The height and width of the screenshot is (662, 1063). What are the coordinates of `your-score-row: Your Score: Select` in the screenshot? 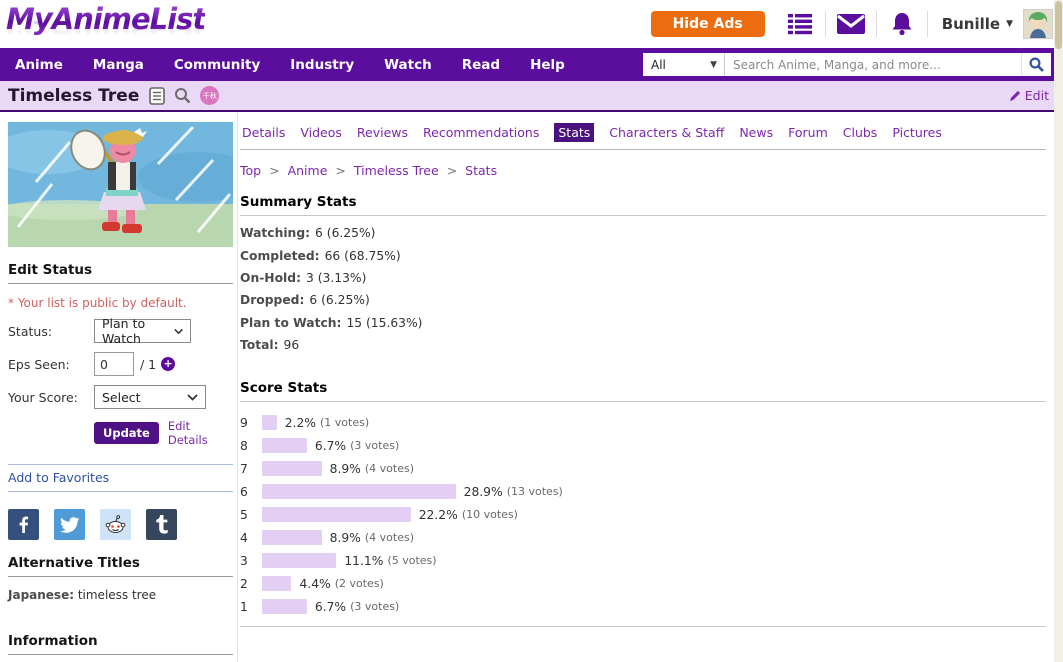 It's located at (120, 397).